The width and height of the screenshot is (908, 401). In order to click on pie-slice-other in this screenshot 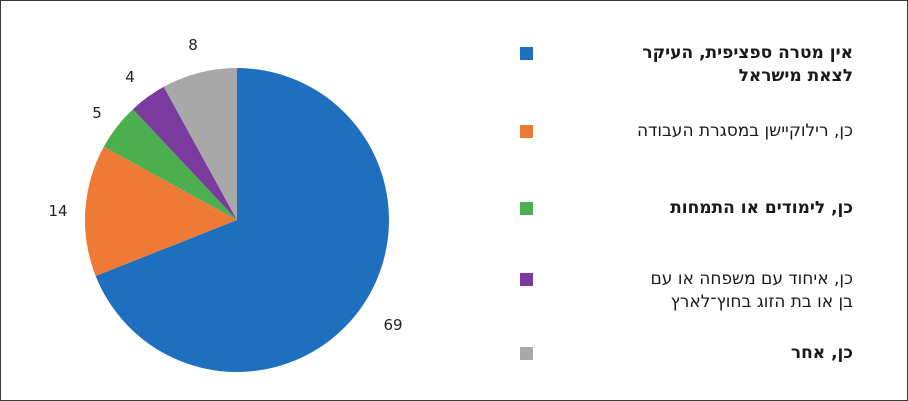, I will do `click(200, 144)`.